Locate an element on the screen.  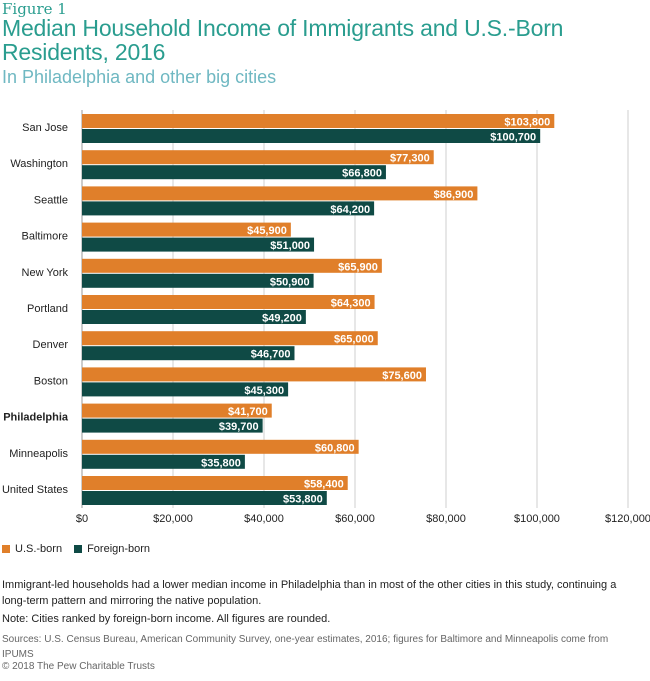
category-label: San Jose is located at coordinates (45, 128).